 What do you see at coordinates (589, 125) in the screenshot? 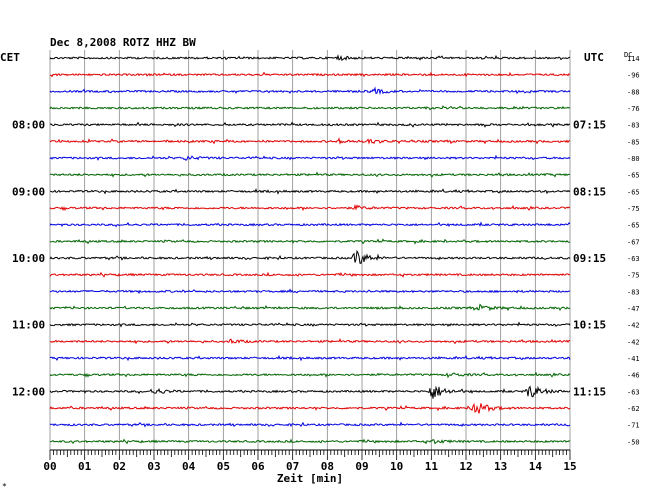
I see `right-hour-label: 07:15` at bounding box center [589, 125].